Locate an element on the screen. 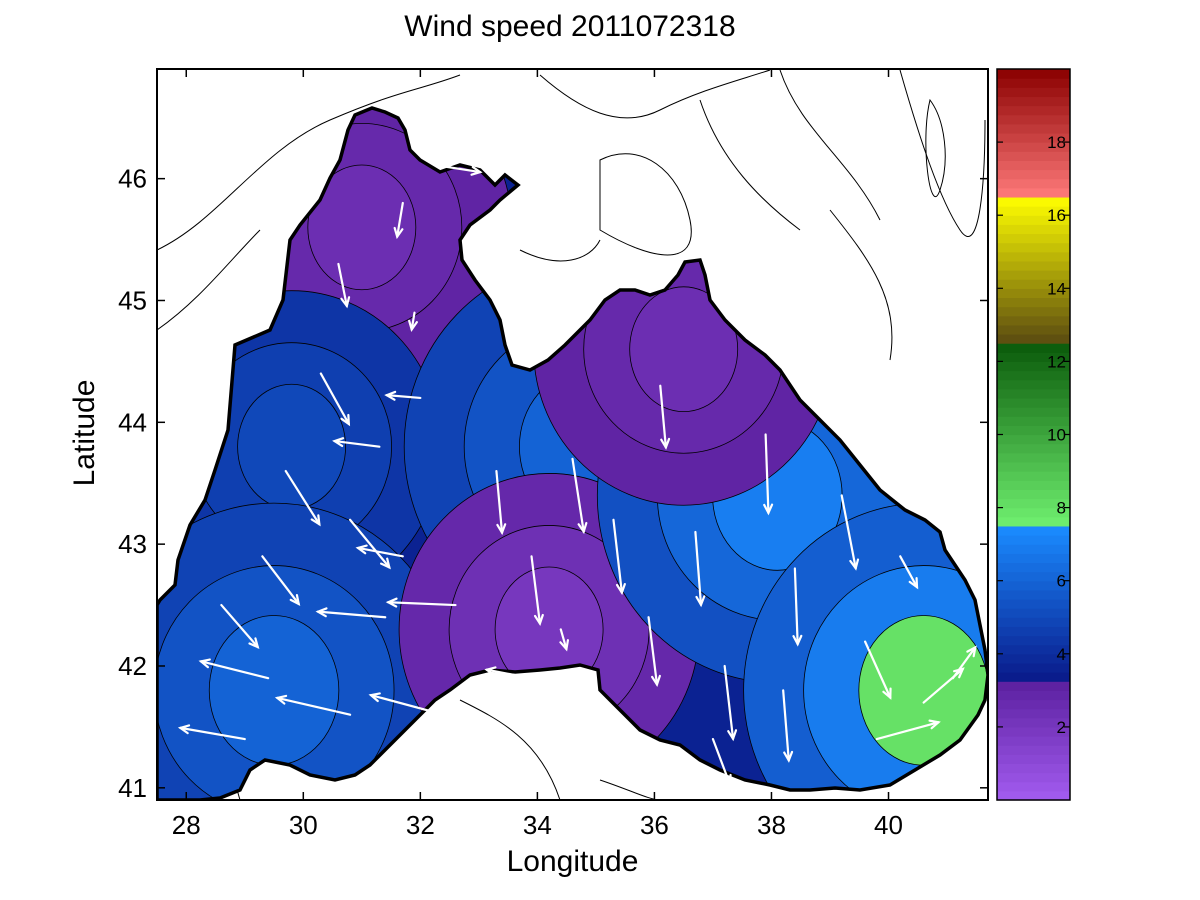  y-tick-label: 46 is located at coordinates (132, 179).